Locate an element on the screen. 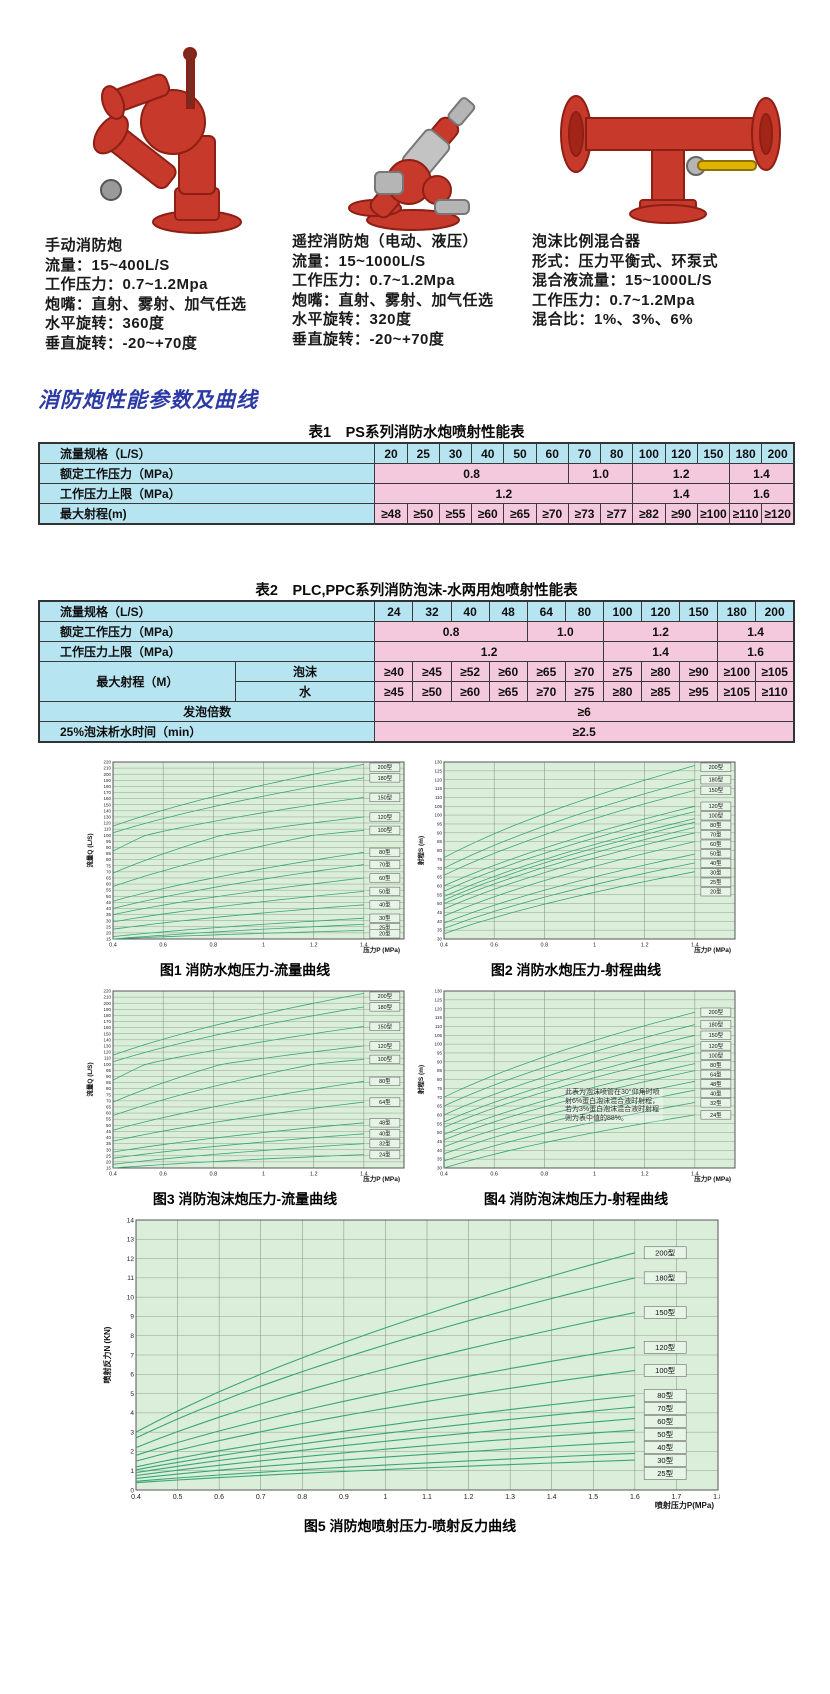 This screenshot has height=1694, width=830. product-spec-line: 混合液流量：15~1000L/S is located at coordinates (622, 280).